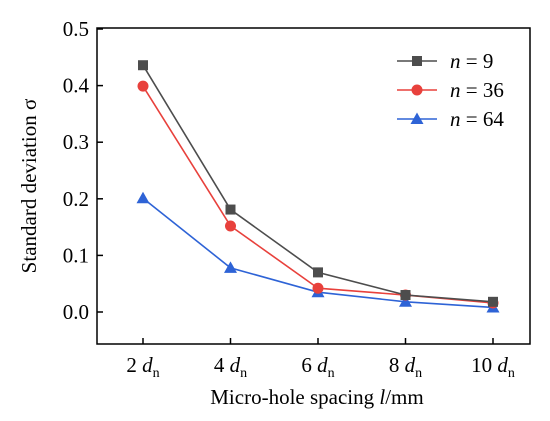 This screenshot has width=550, height=421. What do you see at coordinates (316, 397) in the screenshot?
I see `x-axis-title: Micro-hole spacing l/mm` at bounding box center [316, 397].